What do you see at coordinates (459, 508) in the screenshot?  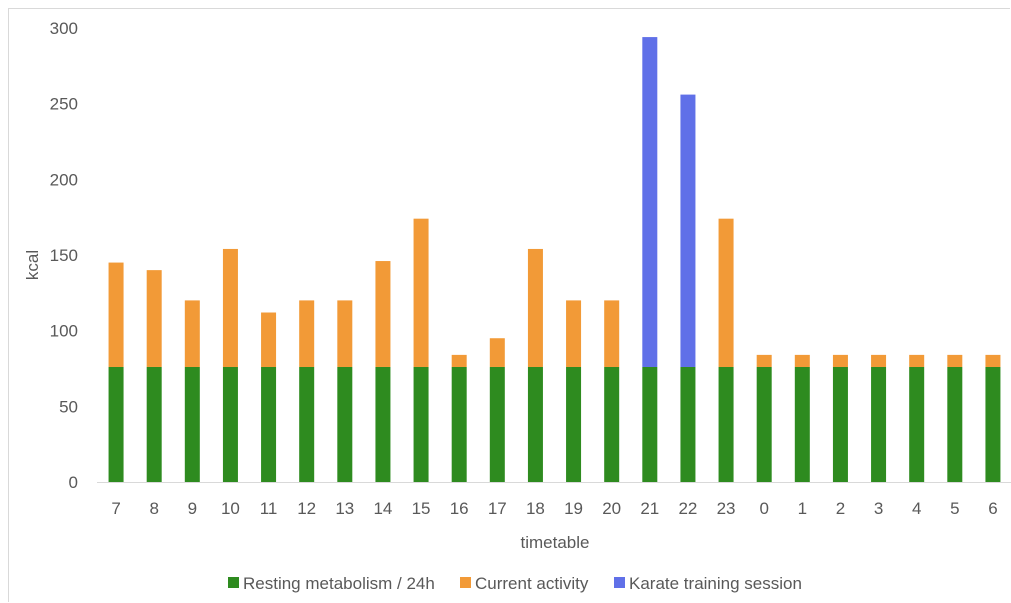 I see `x-tick-label: 16` at bounding box center [459, 508].